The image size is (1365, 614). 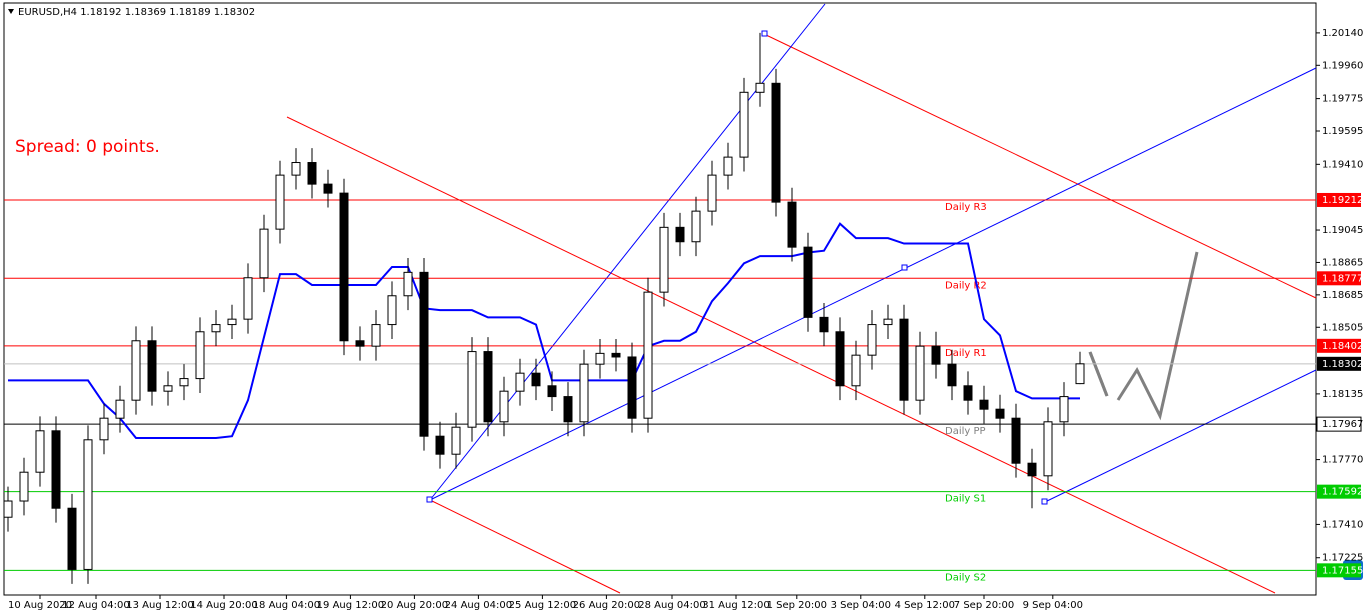 I want to click on y-tick-label: 1.18135, so click(x=1342, y=394).